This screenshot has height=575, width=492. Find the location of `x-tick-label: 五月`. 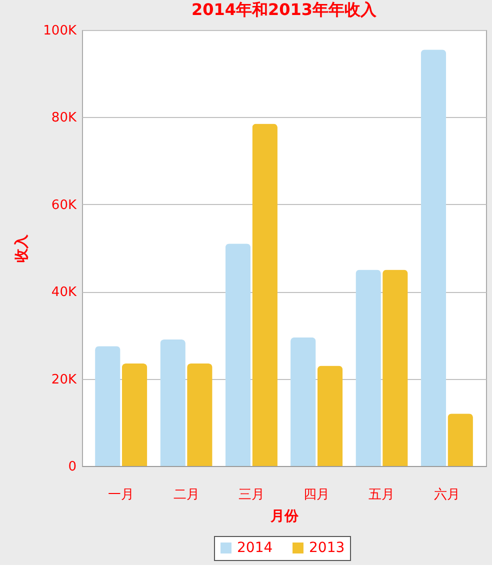

x-tick-label: 五月 is located at coordinates (381, 495).